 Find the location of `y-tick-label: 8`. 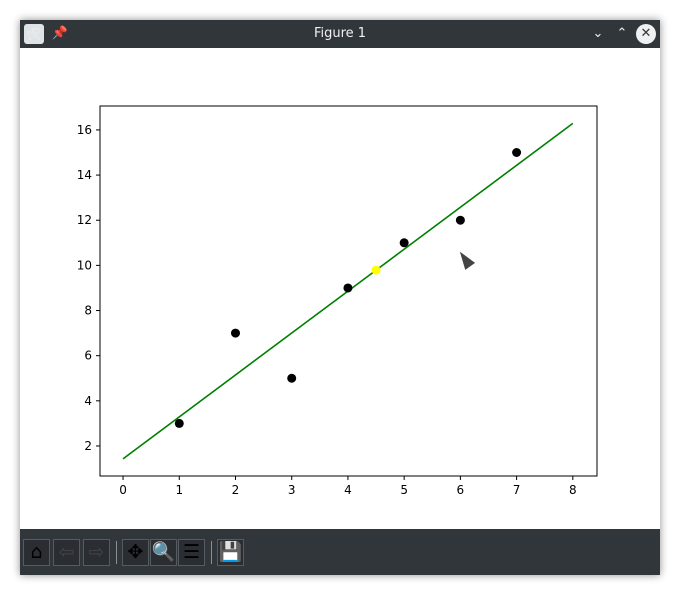

y-tick-label: 8 is located at coordinates (88, 311).